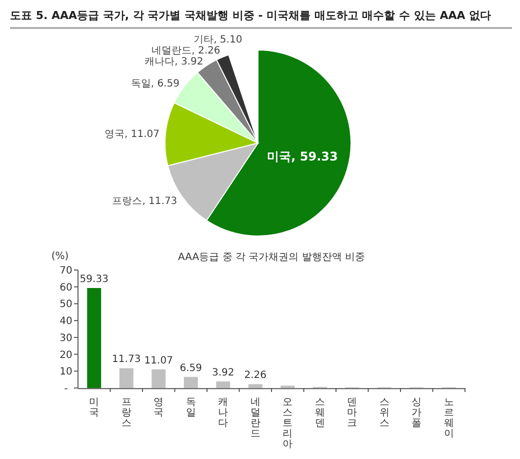  What do you see at coordinates (158, 360) in the screenshot?
I see `data-label: 11.07` at bounding box center [158, 360].